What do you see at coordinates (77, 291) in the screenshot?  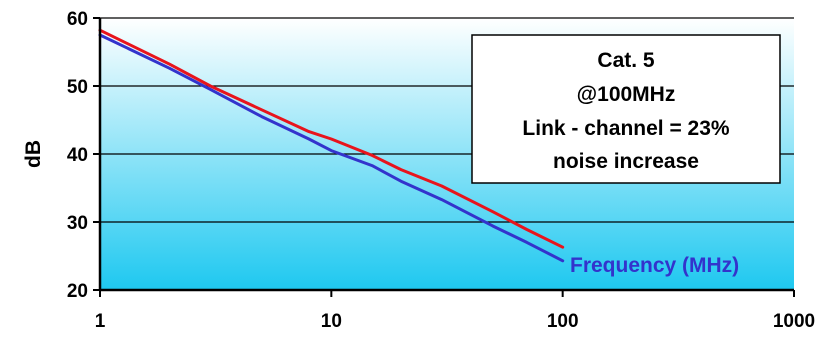 I see `y-tick-label: 20` at bounding box center [77, 291].